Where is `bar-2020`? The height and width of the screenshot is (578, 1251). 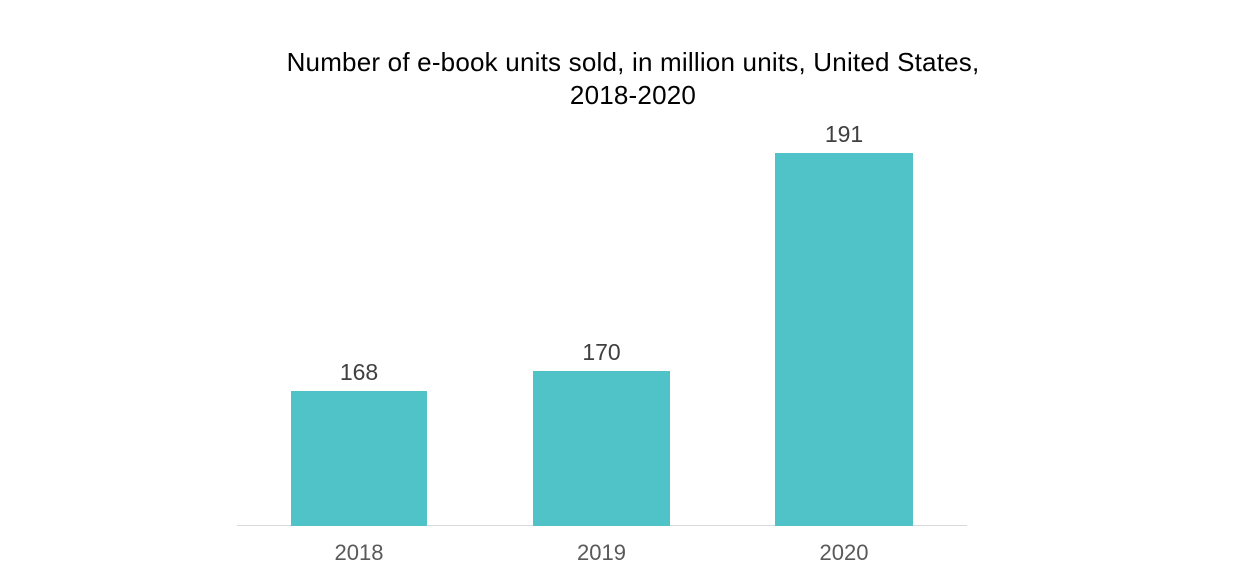 bar-2020 is located at coordinates (844, 339).